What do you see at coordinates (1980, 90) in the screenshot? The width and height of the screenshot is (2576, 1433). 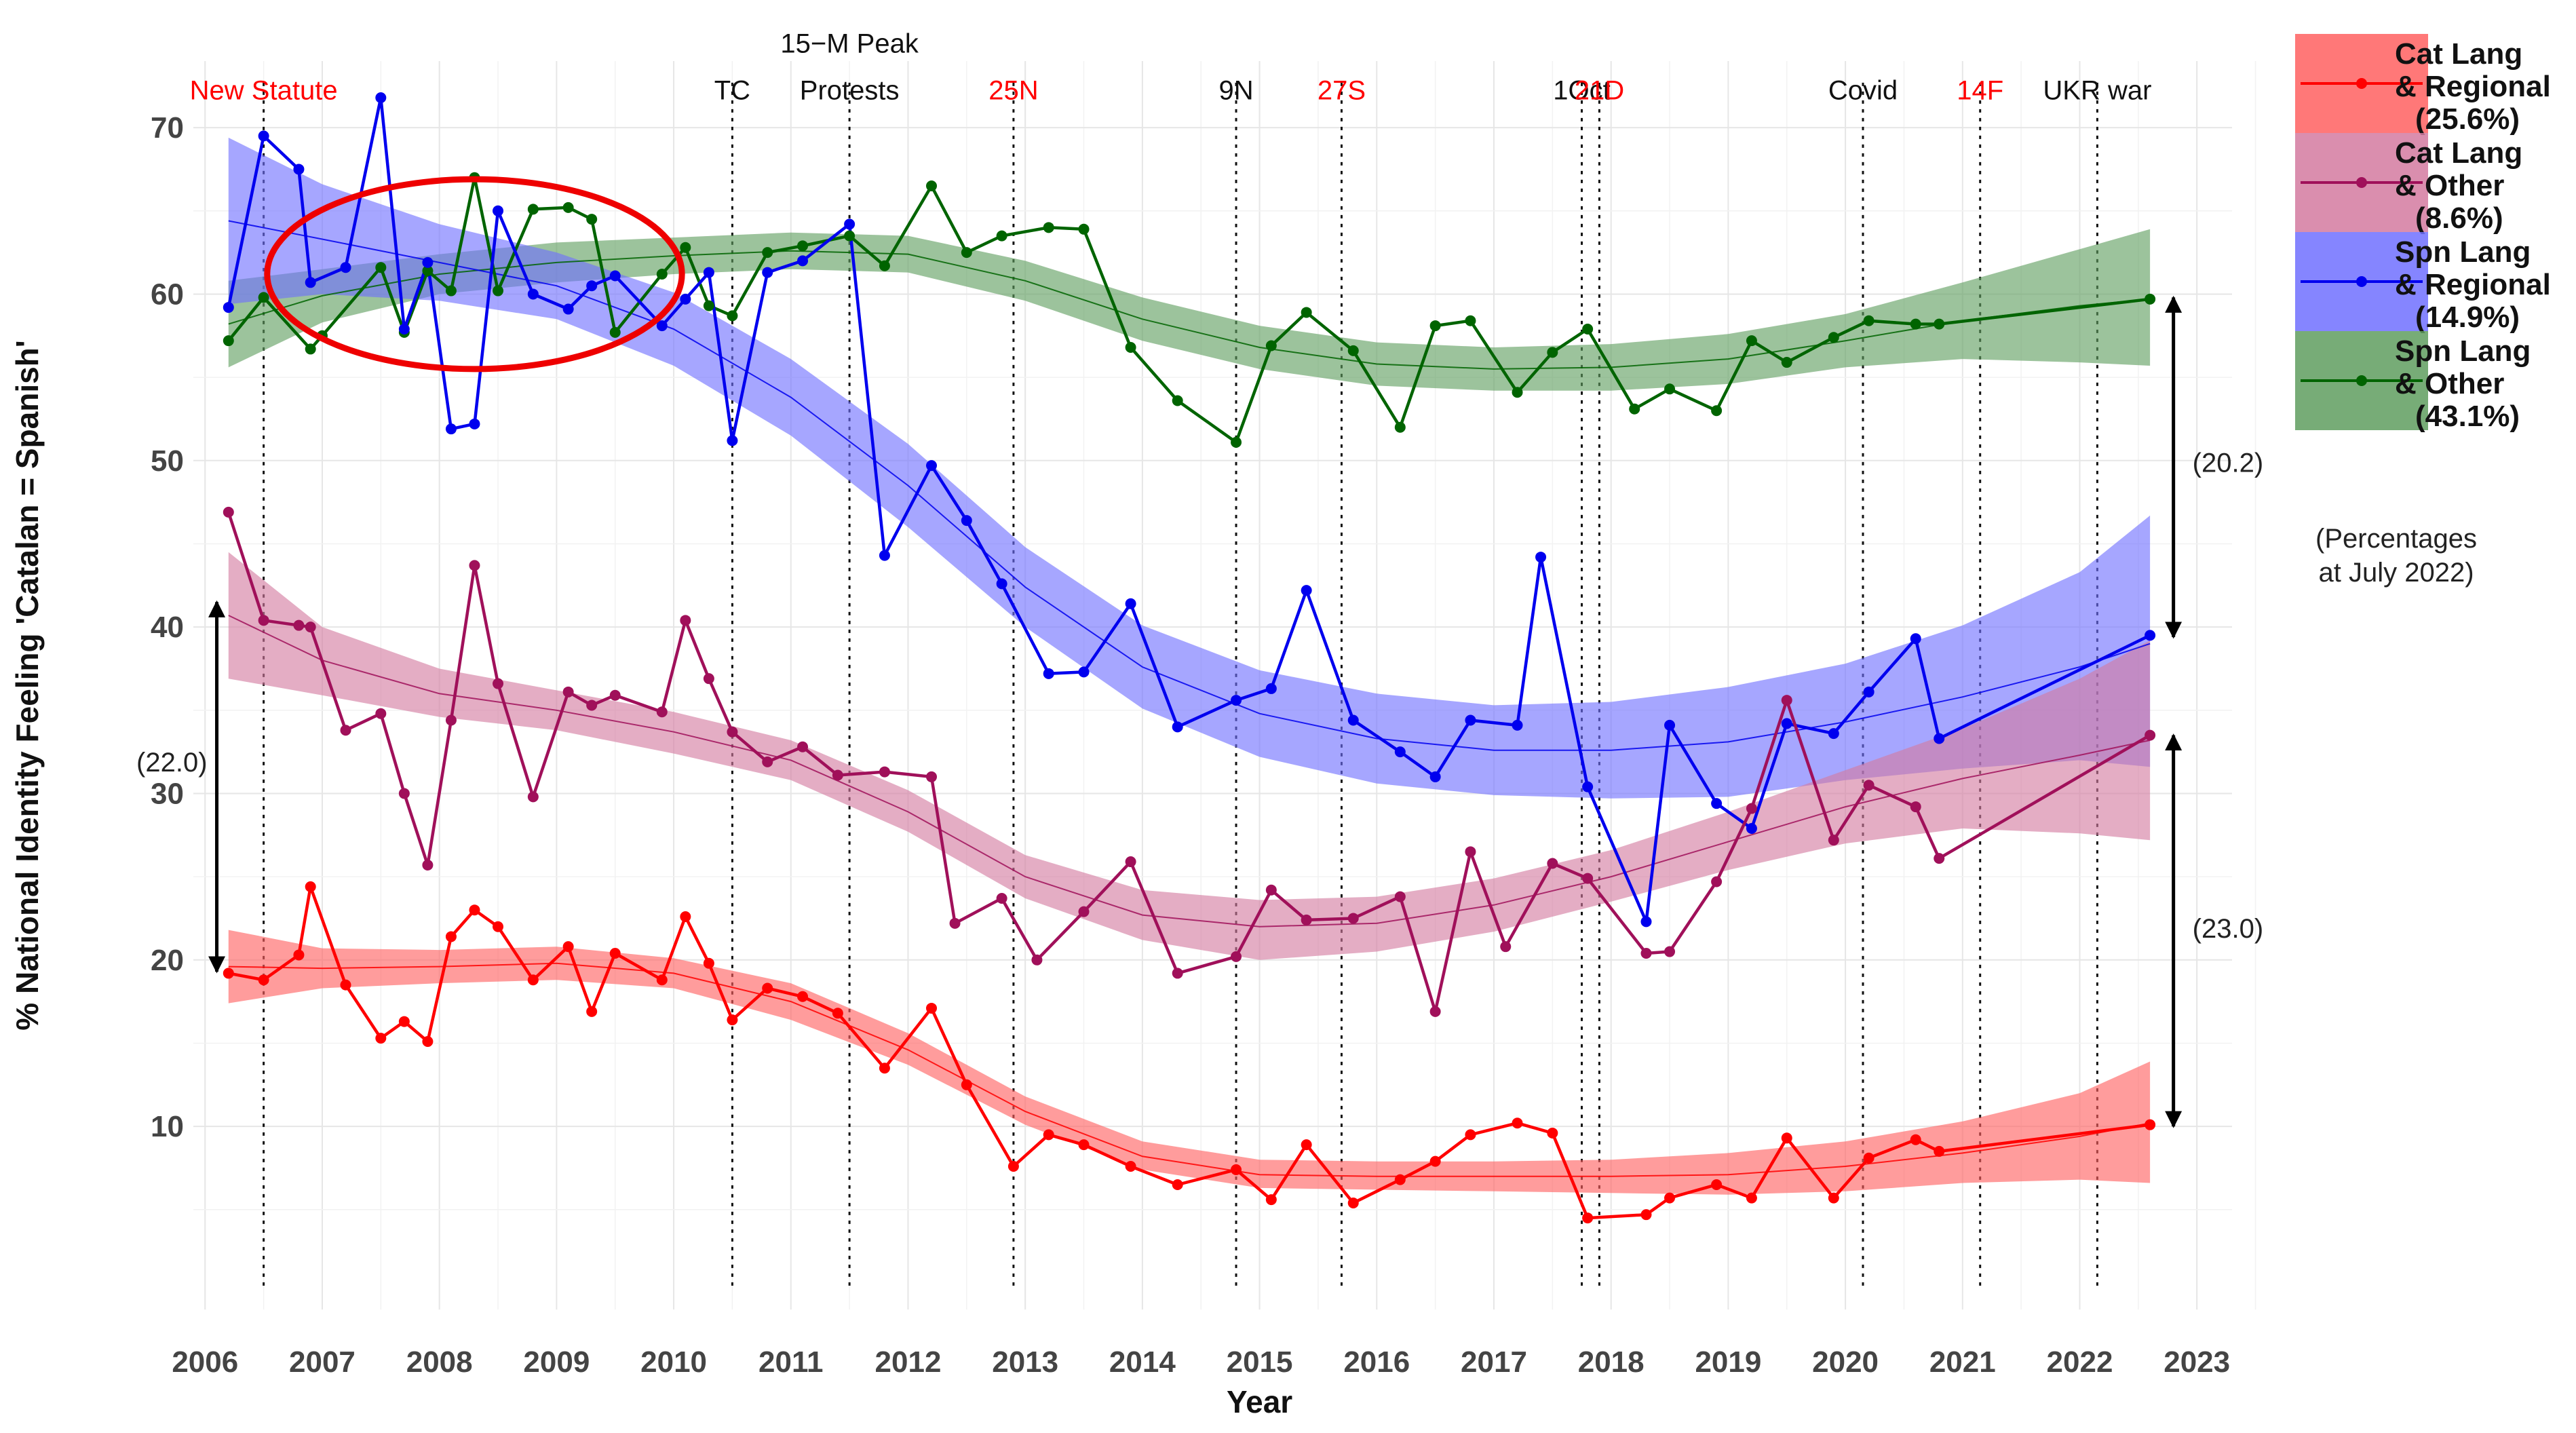 I see `event-label-14f: 14F` at bounding box center [1980, 90].